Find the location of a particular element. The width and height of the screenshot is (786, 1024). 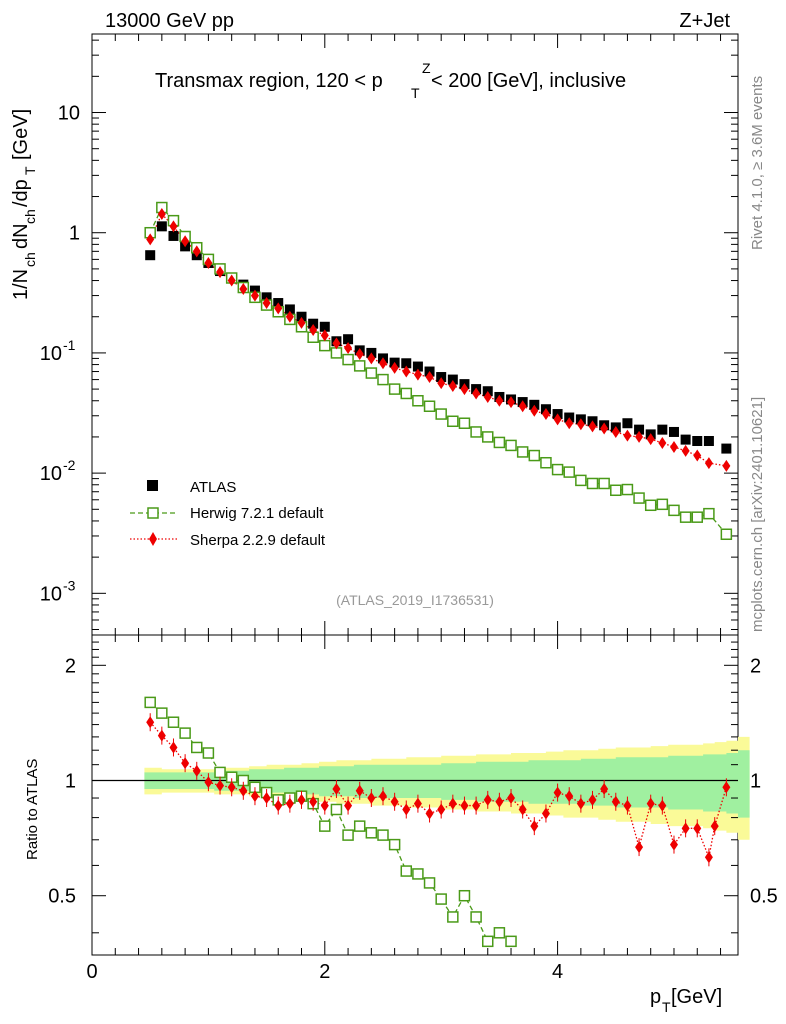

region-title-main: Transmax region, 120 < p is located at coordinates (269, 81).